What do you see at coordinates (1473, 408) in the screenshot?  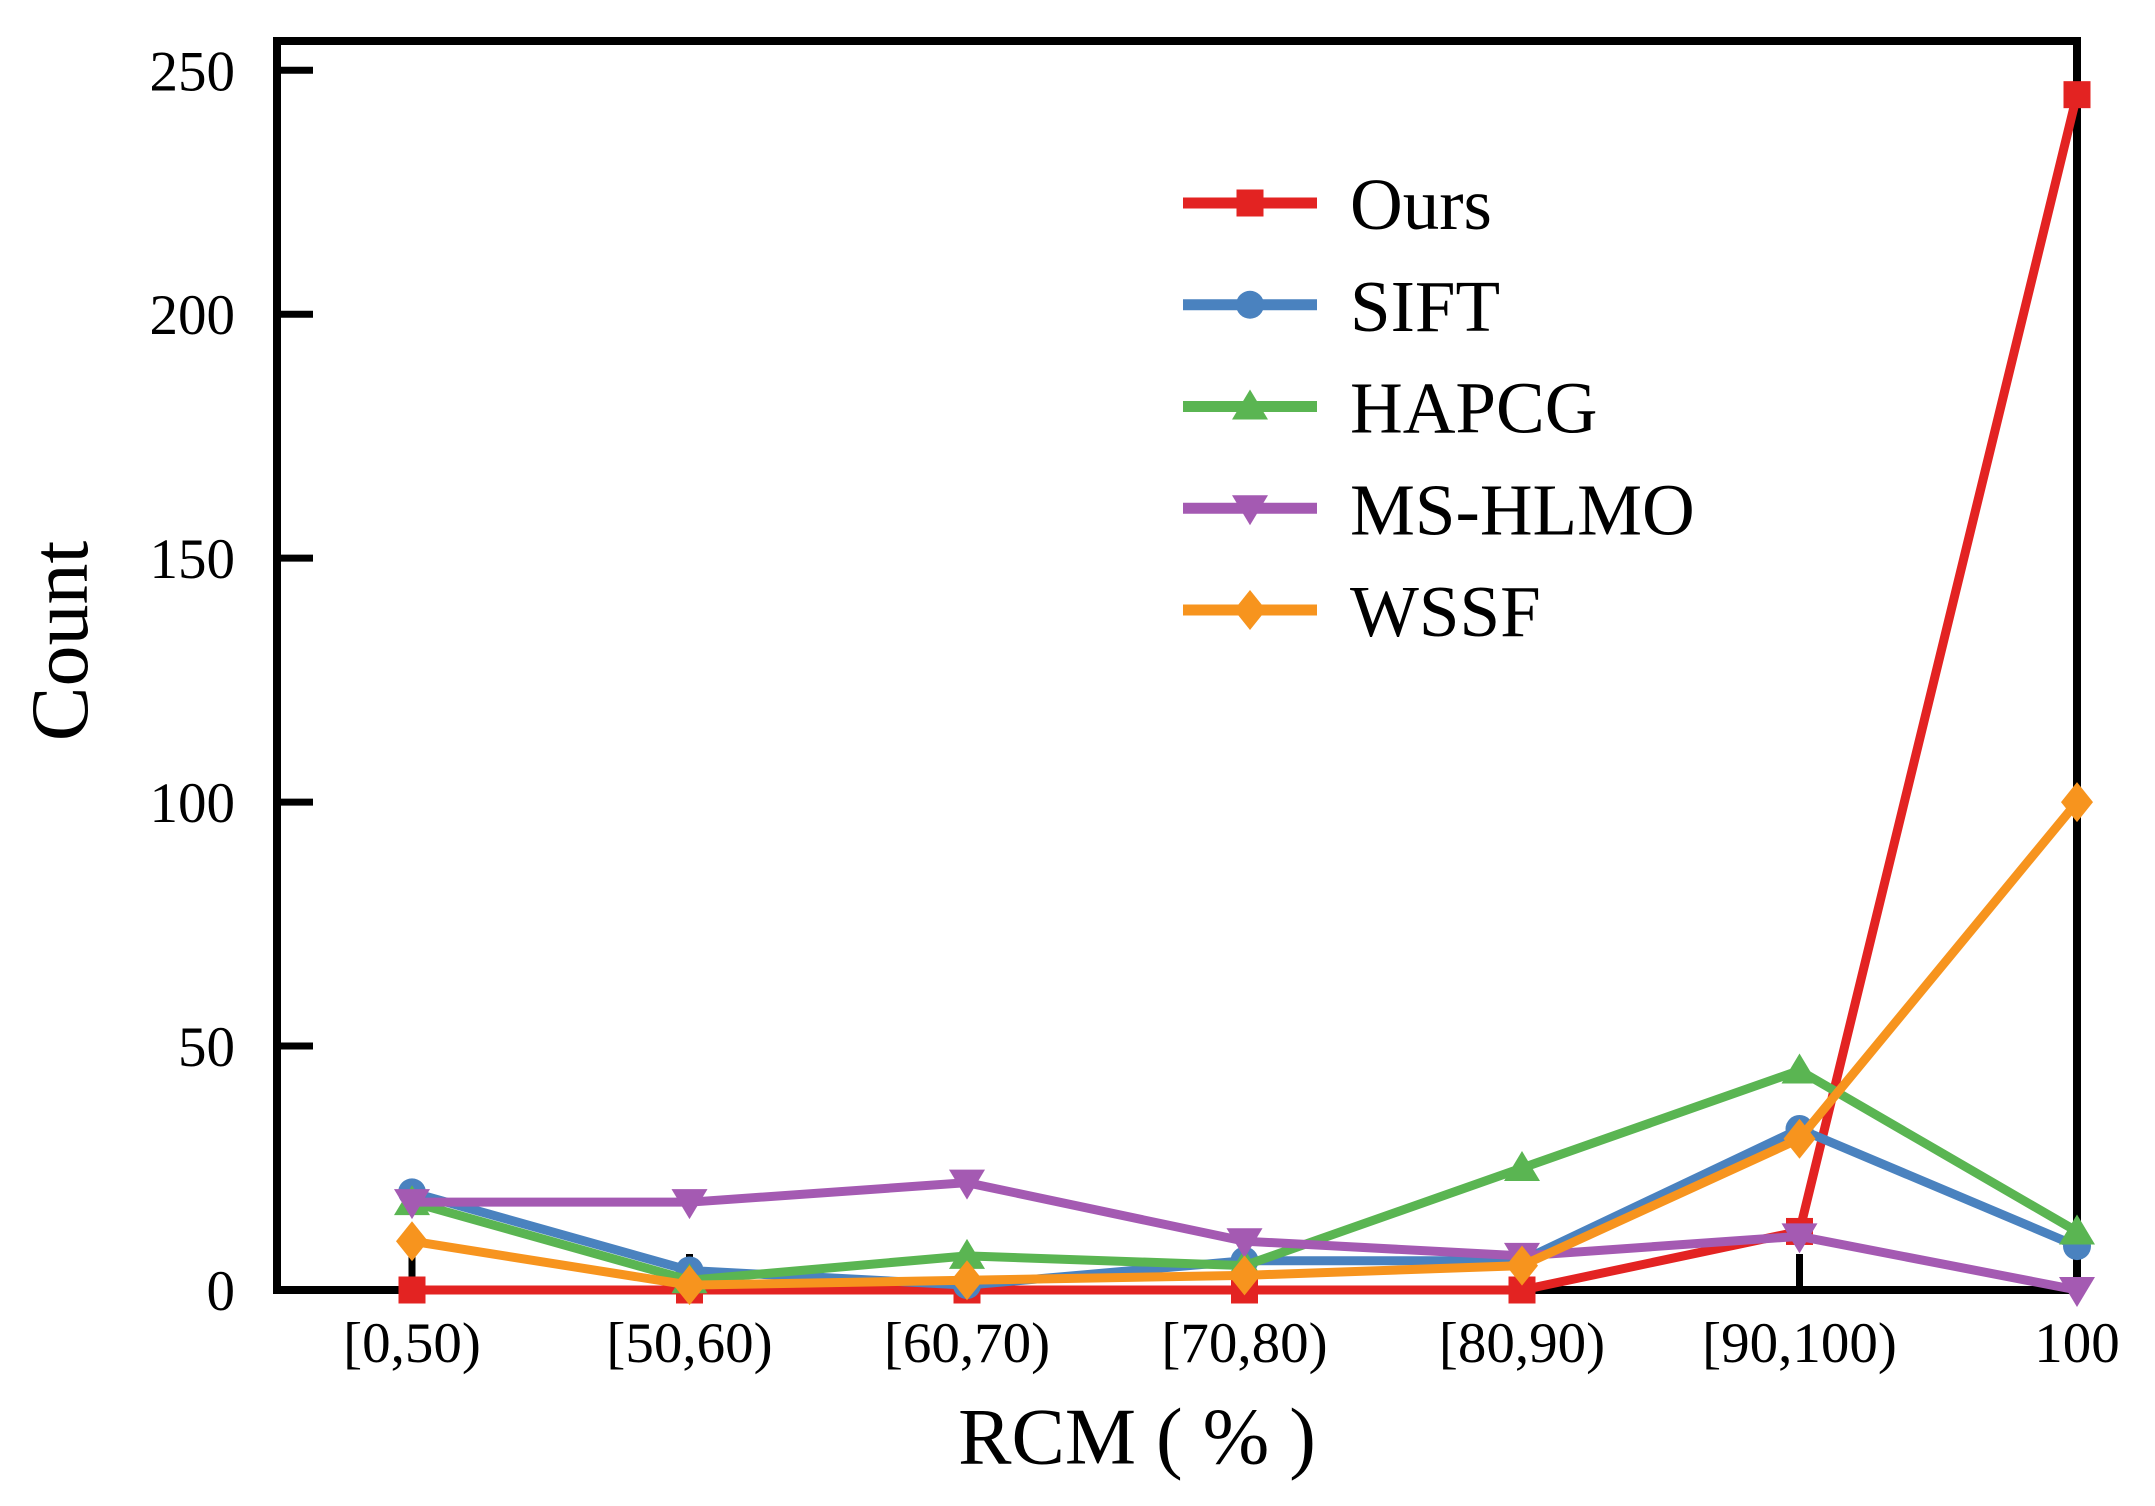 I see `legend-label-hapcg: HAPCG` at bounding box center [1473, 408].